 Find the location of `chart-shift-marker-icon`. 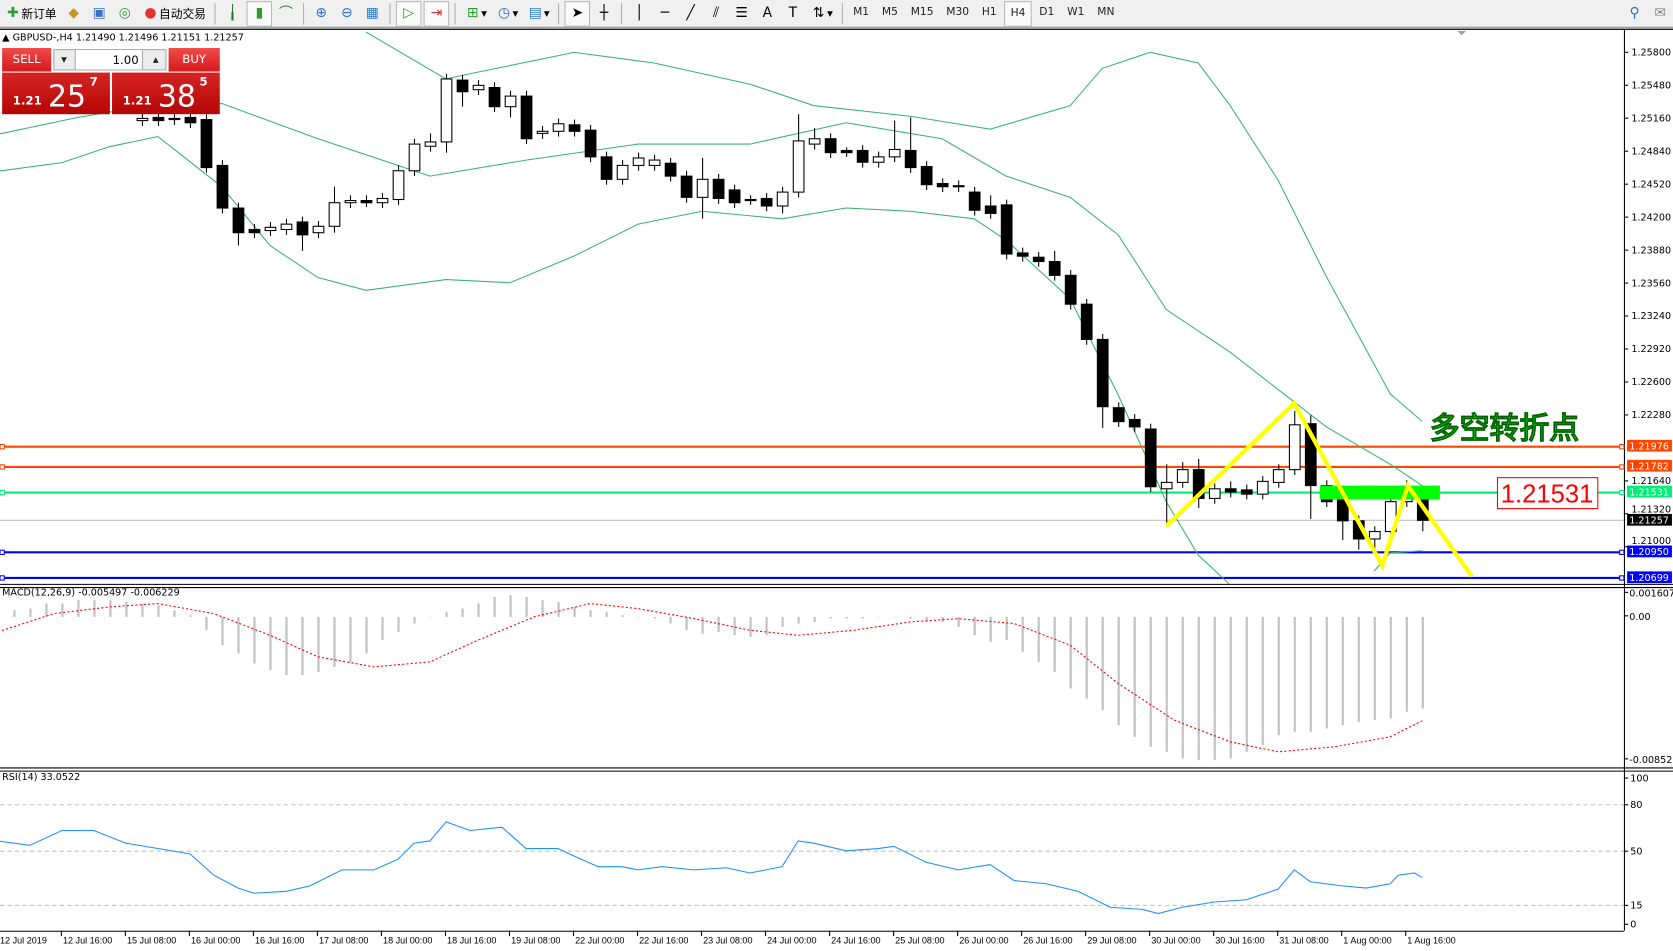

chart-shift-marker-icon is located at coordinates (1462, 33).